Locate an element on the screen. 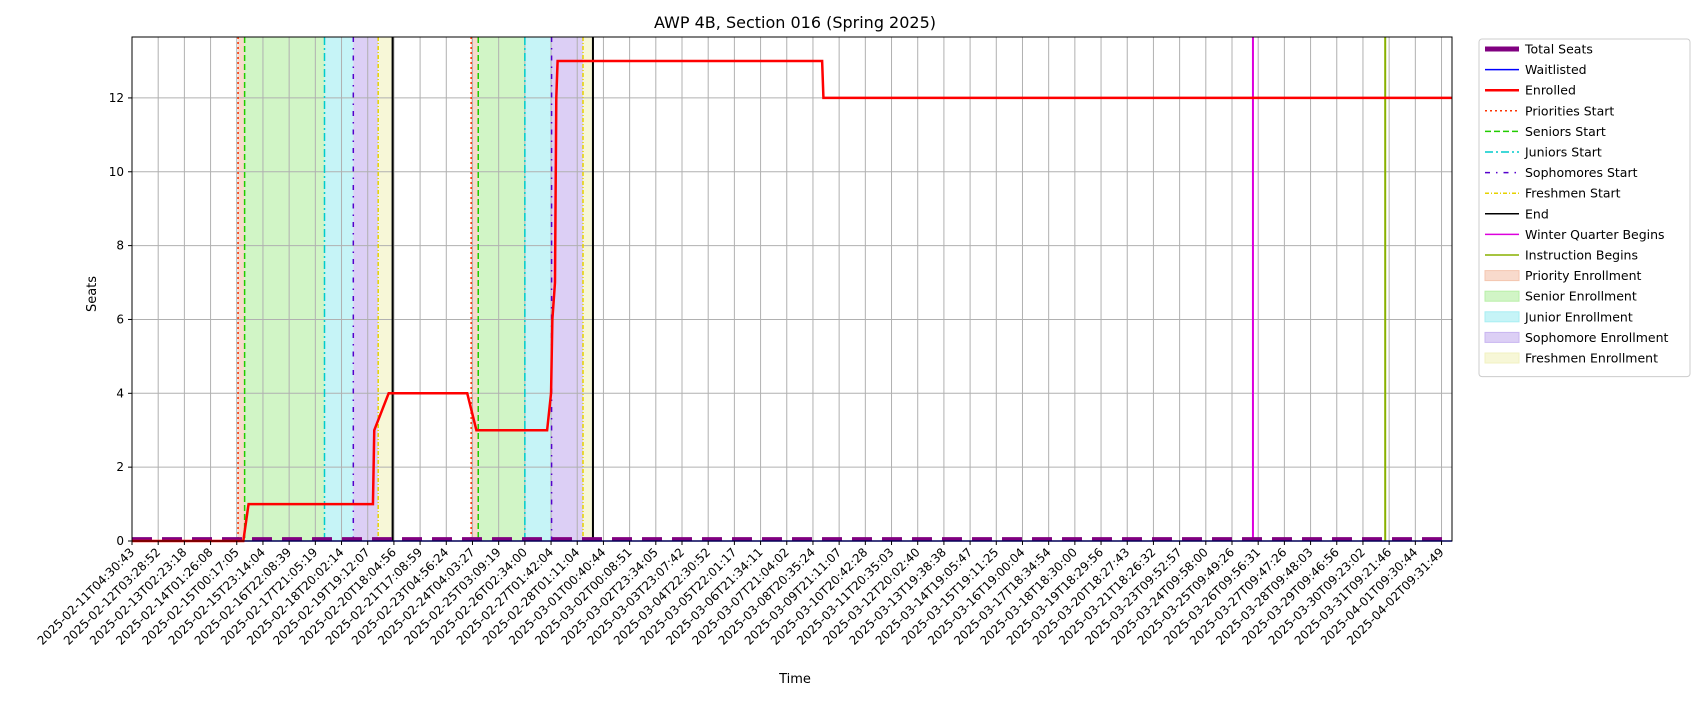 The height and width of the screenshot is (704, 1700). legend-label-waitlisted: Waitlisted is located at coordinates (1556, 69).